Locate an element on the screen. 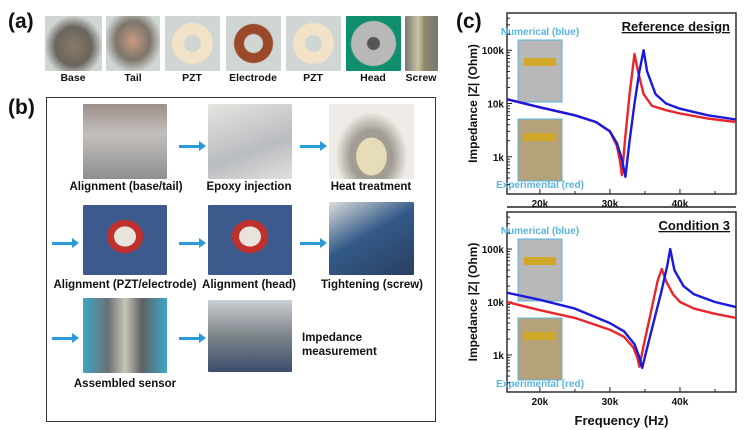 This screenshot has height=430, width=745. alignment-base-tail-photo is located at coordinates (125, 141).